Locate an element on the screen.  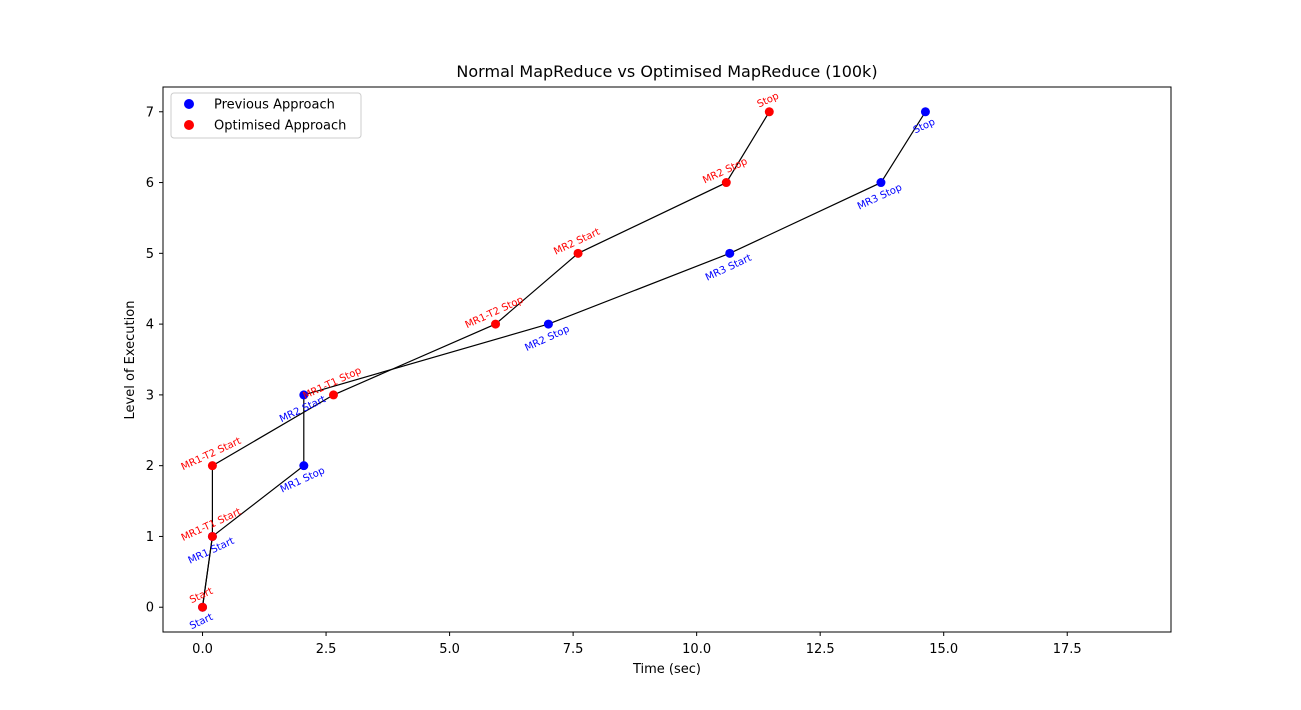
legend-label-optimised: Optimised Approach is located at coordinates (280, 126).